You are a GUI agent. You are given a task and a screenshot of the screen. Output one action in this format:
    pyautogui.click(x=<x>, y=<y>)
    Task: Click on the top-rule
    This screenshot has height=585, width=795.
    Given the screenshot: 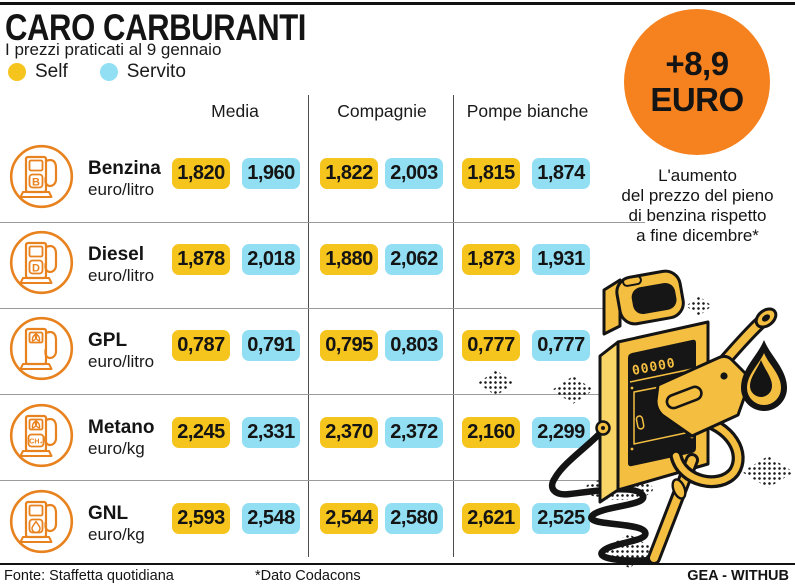 What is the action you would take?
    pyautogui.click(x=397, y=3)
    